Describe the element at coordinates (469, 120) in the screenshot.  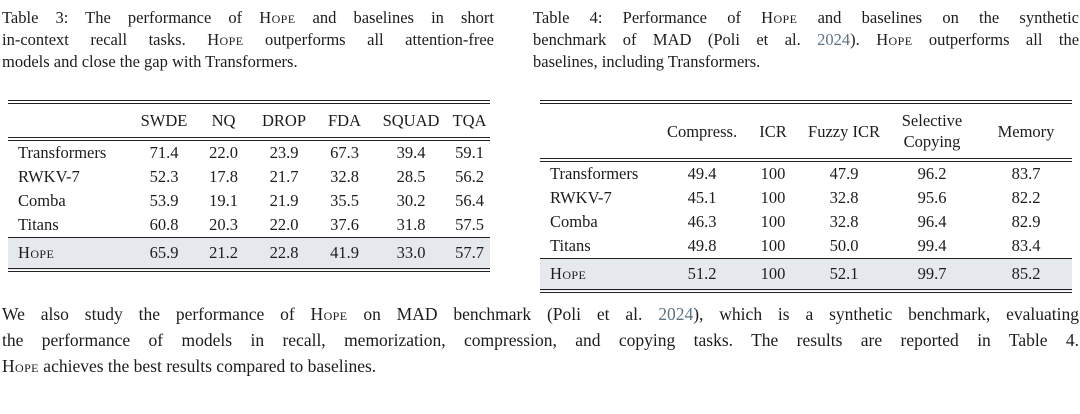
I see `column-header-tqa: TQA` at that location.